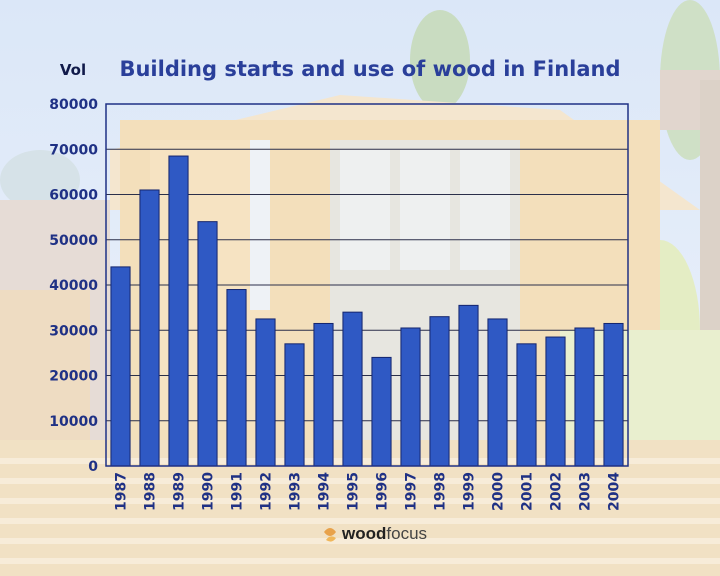 The width and height of the screenshot is (720, 576). Describe the element at coordinates (73, 422) in the screenshot. I see `y-tick-label: 10000` at that location.